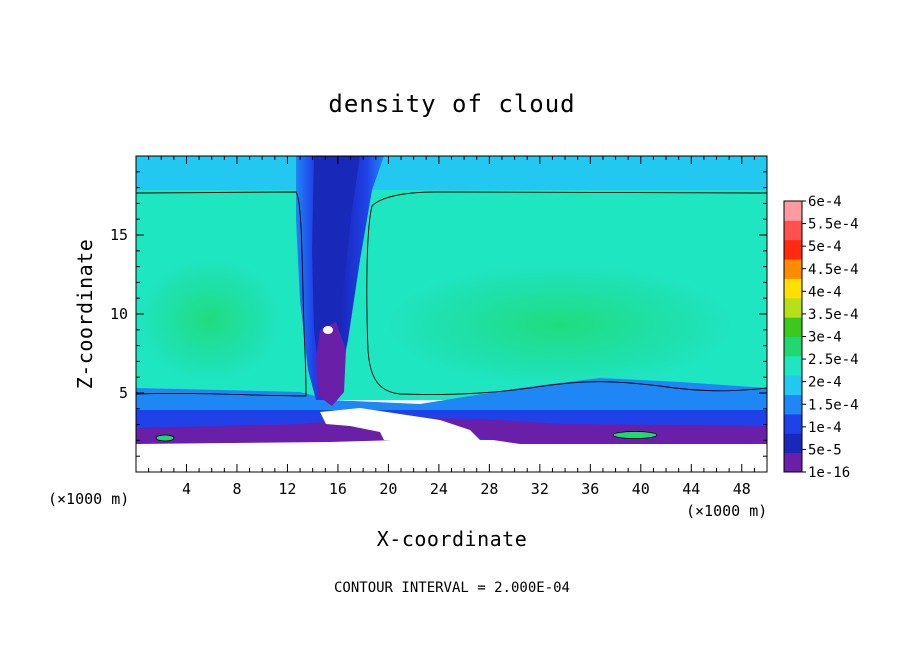 This screenshot has height=654, width=904. I want to click on x-tick-label: 20, so click(388, 489).